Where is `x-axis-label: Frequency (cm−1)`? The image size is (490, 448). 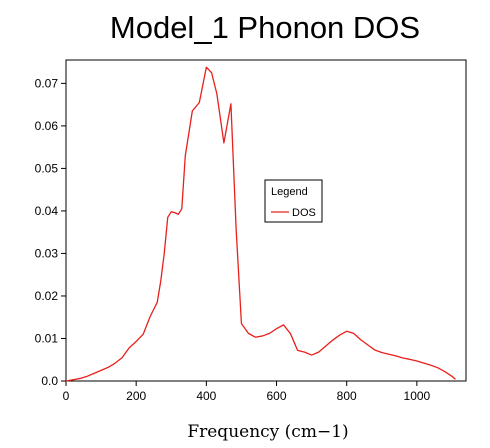
x-axis-label: Frequency (cm−1) is located at coordinates (267, 432).